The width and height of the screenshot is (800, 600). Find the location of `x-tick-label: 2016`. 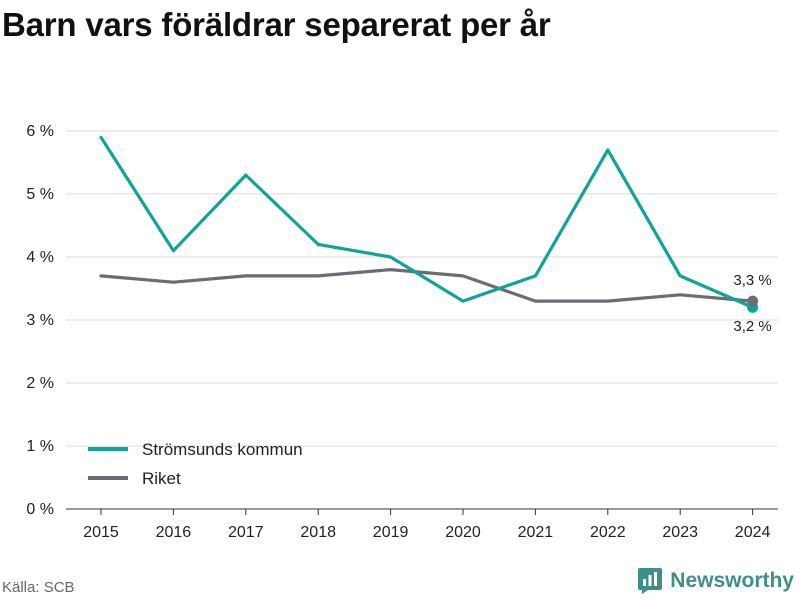

x-tick-label: 2016 is located at coordinates (174, 532).